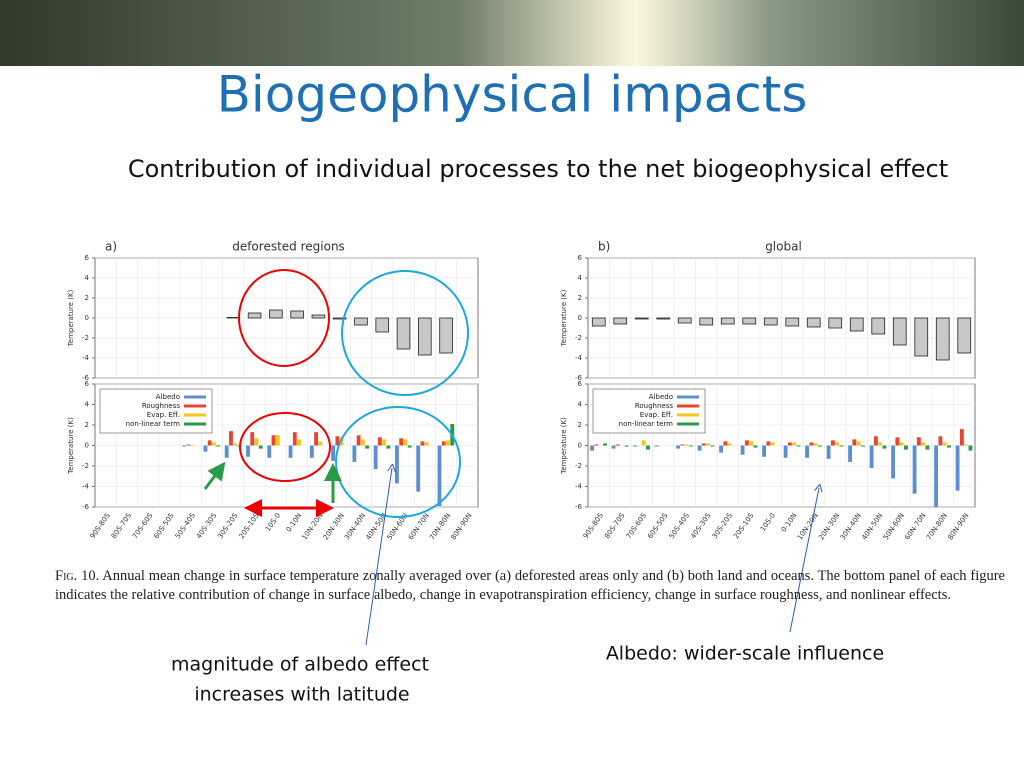  What do you see at coordinates (85, 338) in the screenshot?
I see `y-tick-label: -2` at bounding box center [85, 338].